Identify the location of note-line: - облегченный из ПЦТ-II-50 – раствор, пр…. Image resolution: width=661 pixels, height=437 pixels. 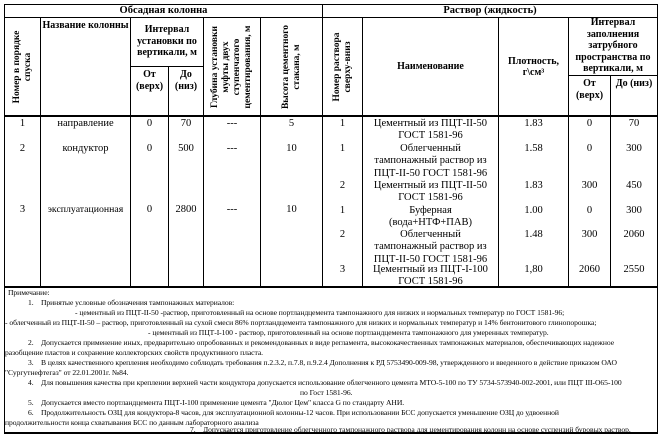
(301, 322).